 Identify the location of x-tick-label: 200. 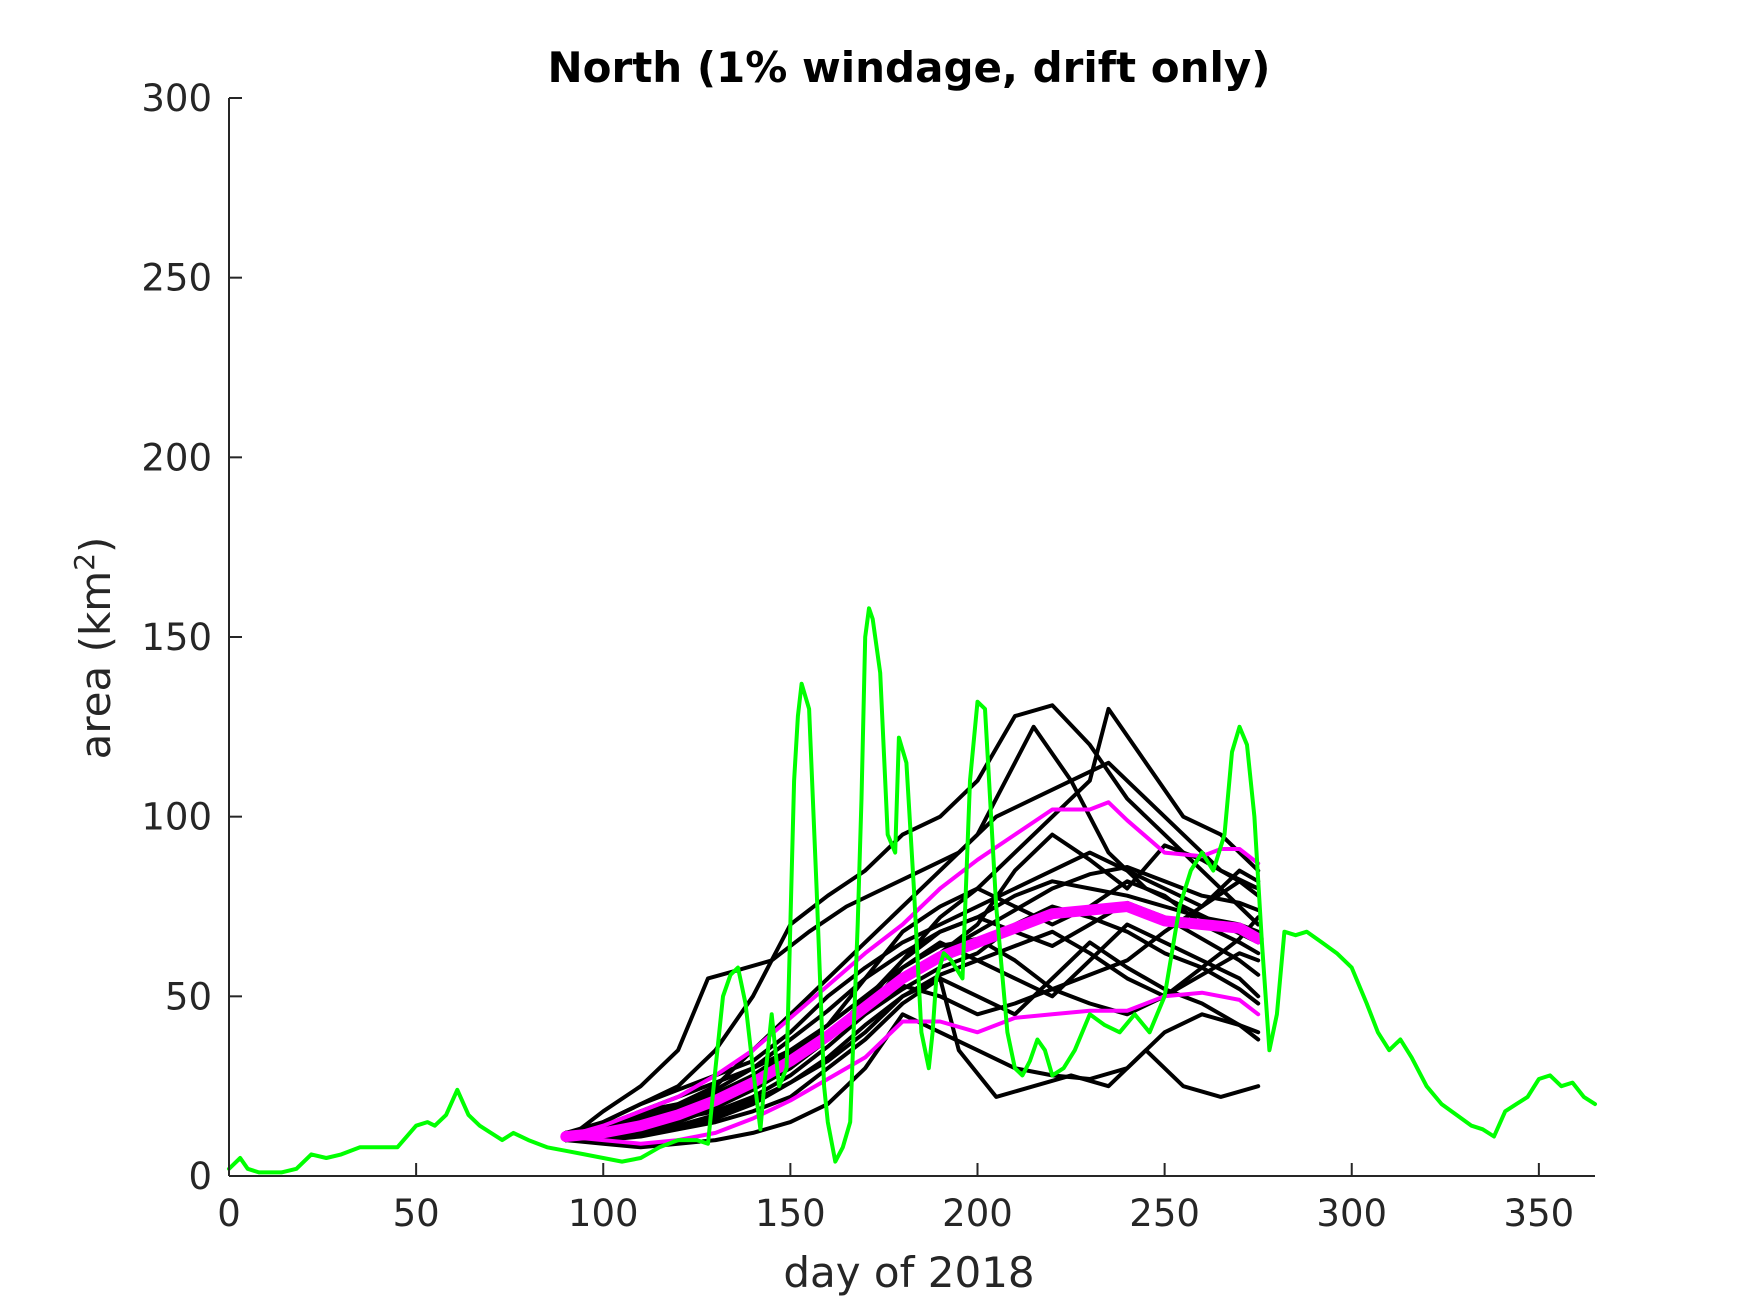
(977, 1213).